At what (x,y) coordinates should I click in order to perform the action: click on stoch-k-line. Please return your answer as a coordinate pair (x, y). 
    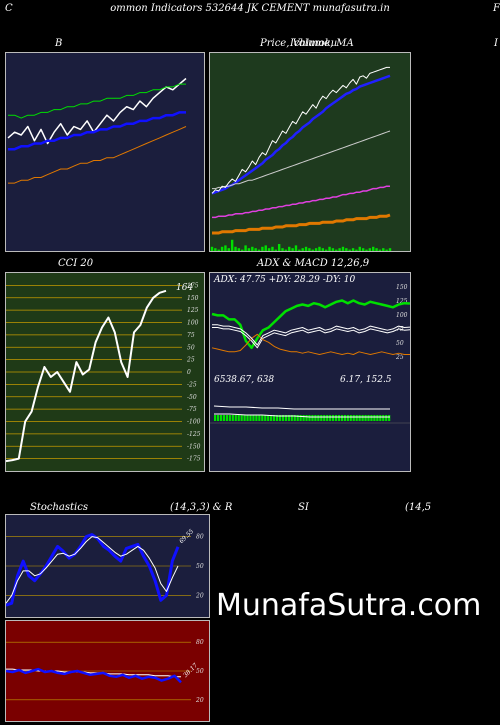
    Looking at the image, I should click on (93, 570).